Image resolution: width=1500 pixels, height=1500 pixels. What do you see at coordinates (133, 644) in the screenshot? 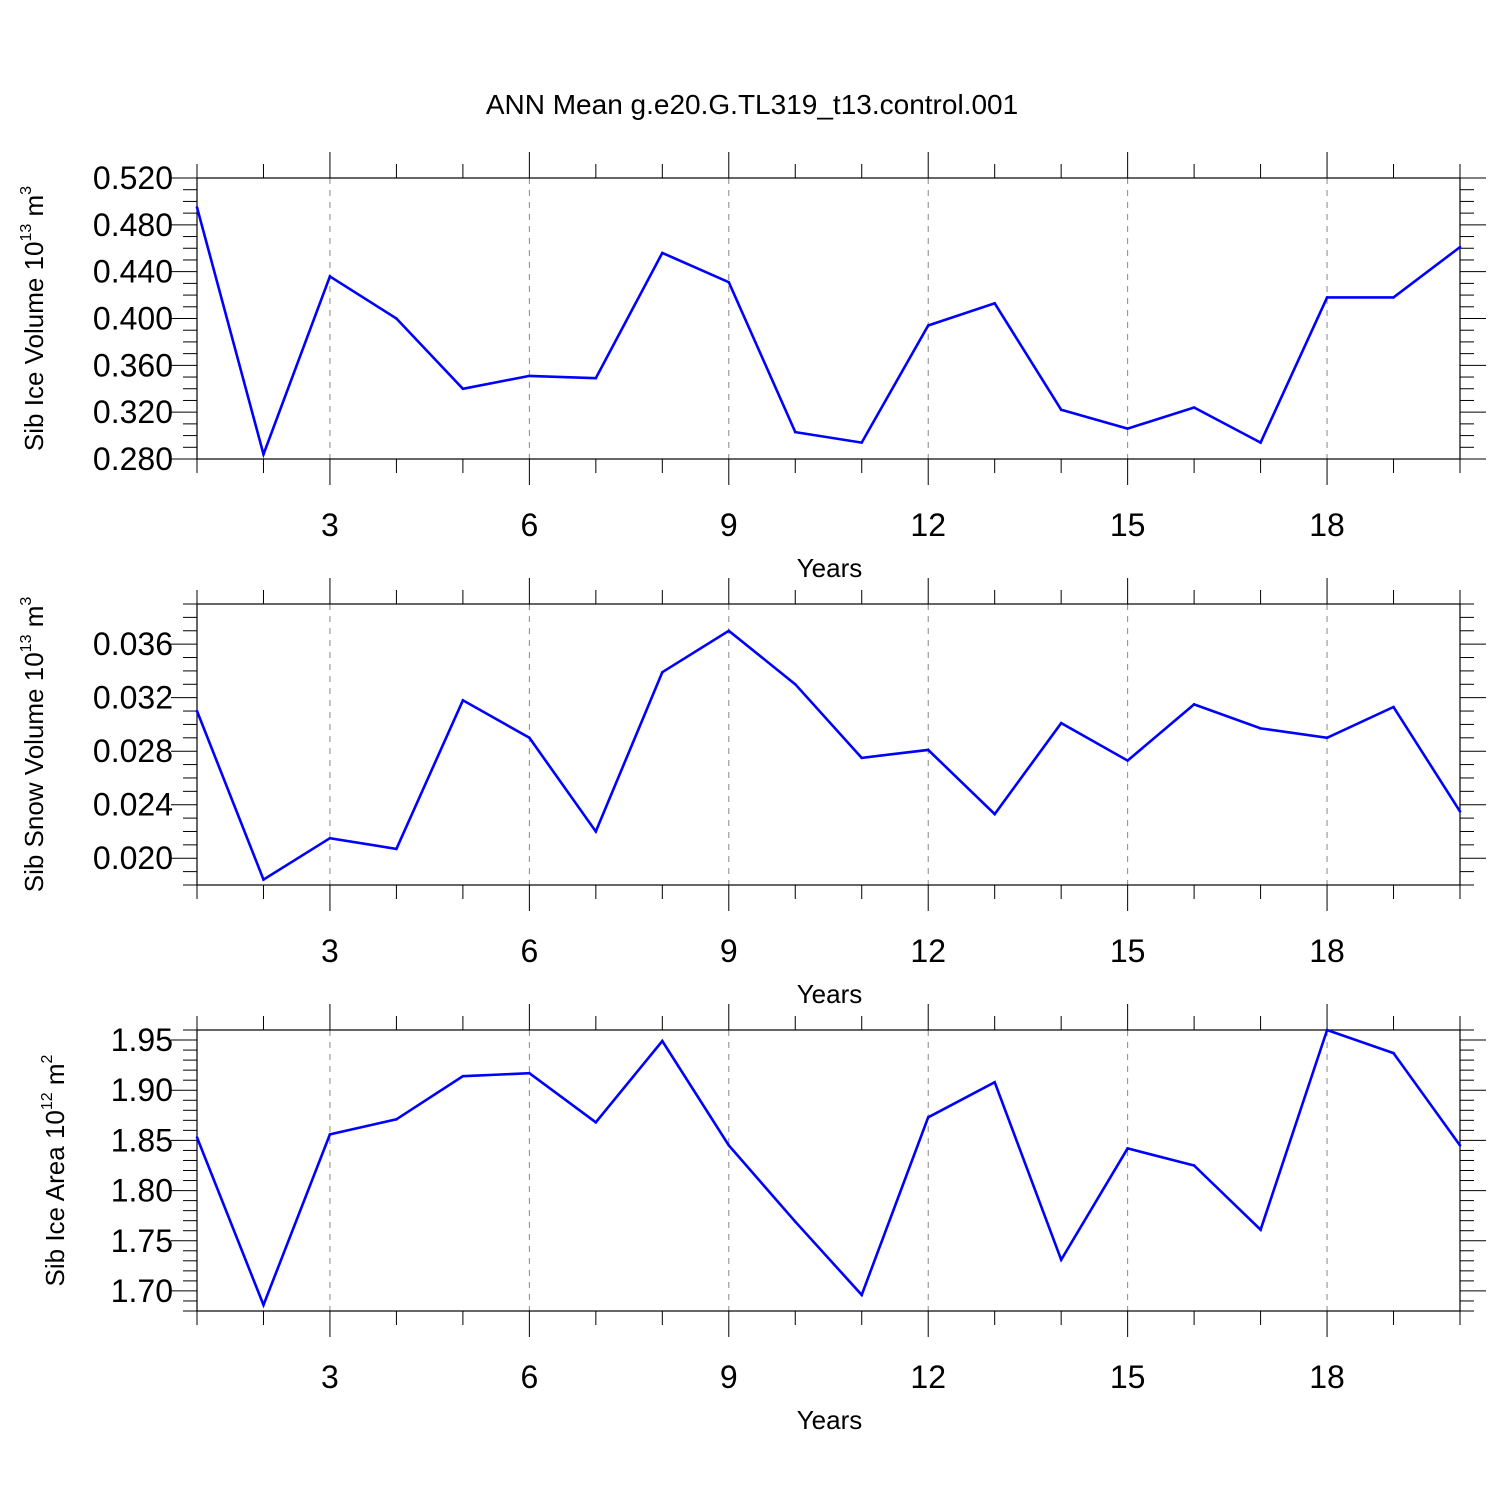
I see `y-tick-label: 0.036` at bounding box center [133, 644].